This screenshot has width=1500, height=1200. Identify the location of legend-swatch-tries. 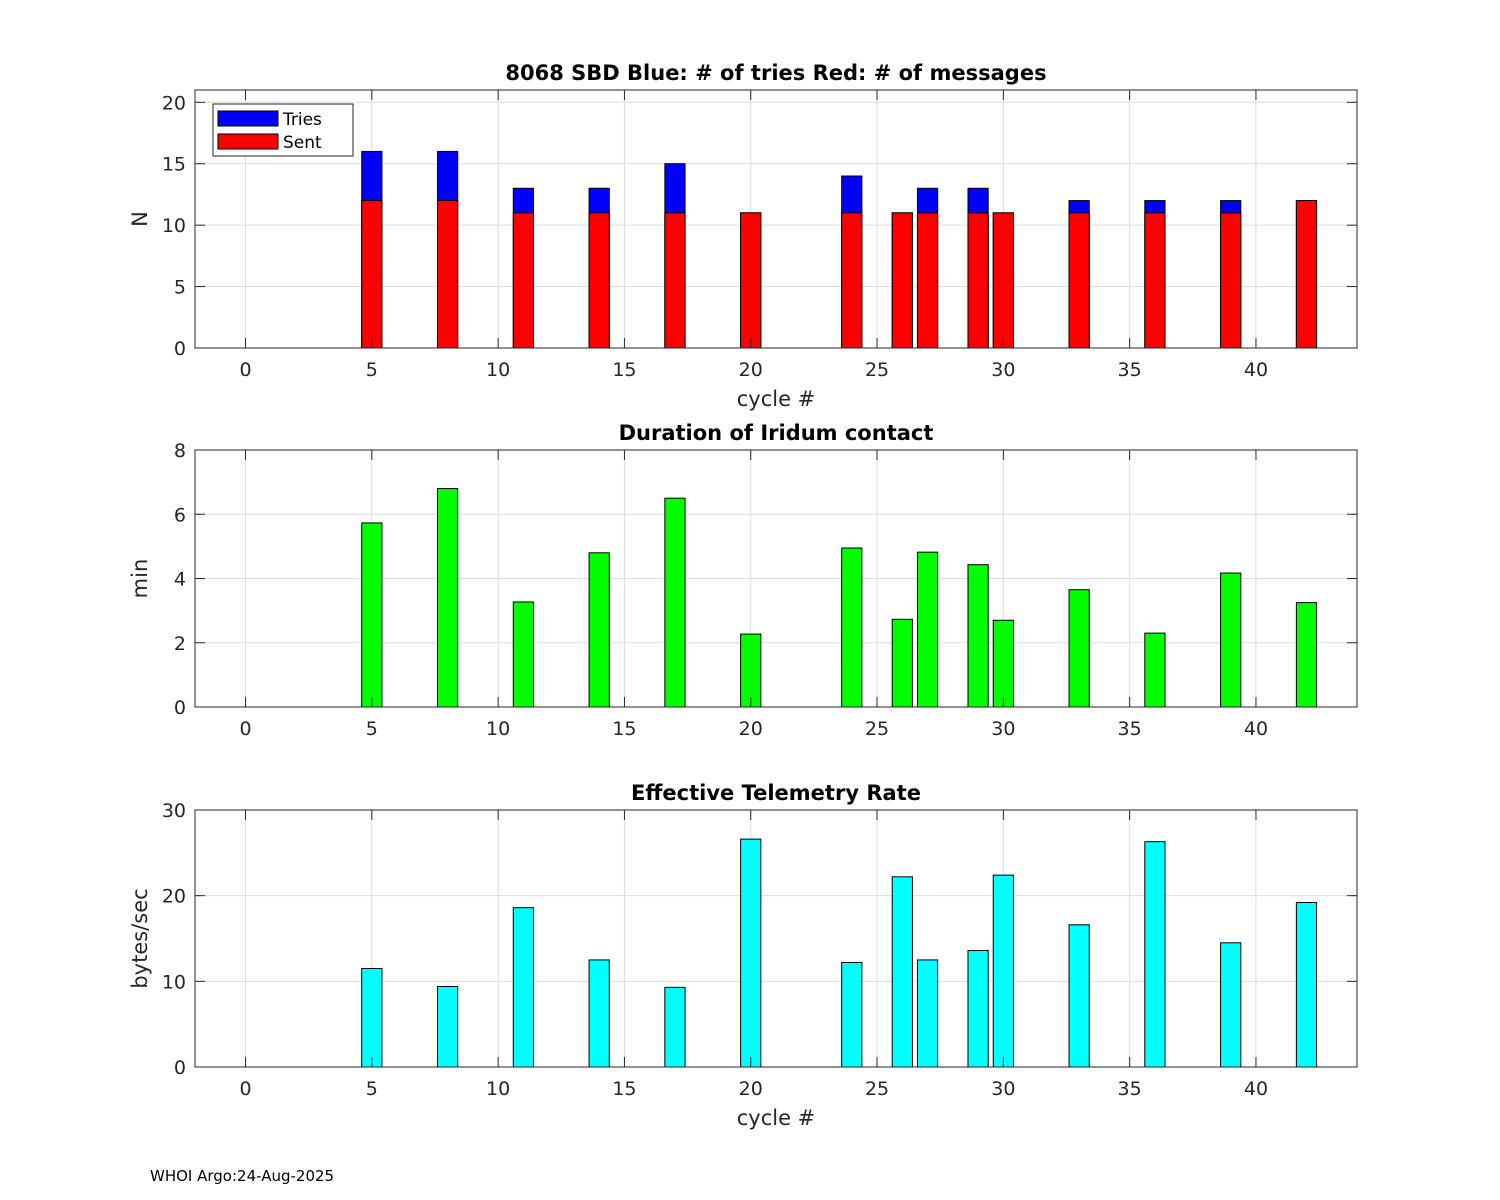
(248, 118).